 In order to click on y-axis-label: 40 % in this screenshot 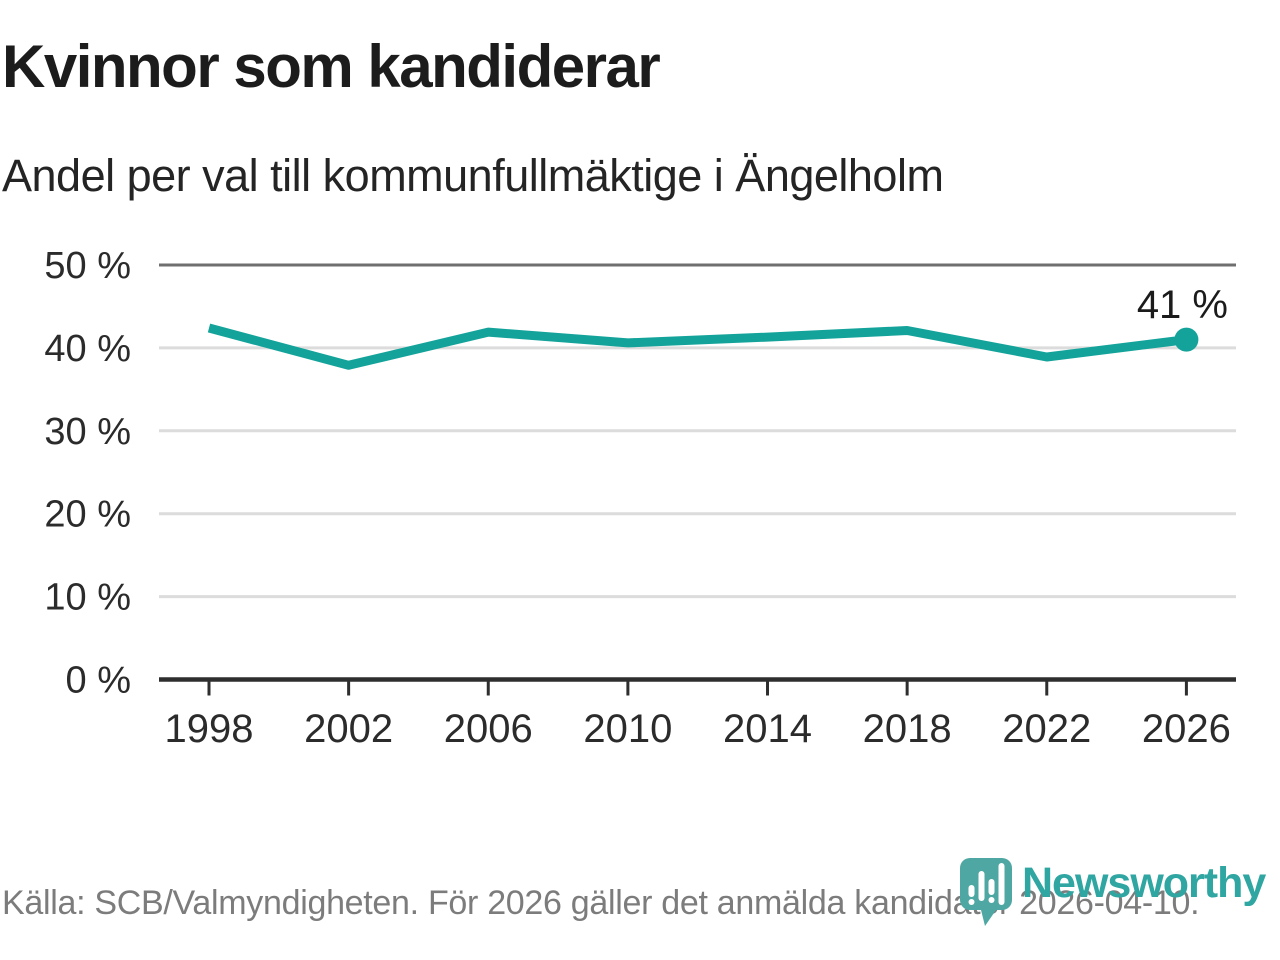, I will do `click(87, 349)`.